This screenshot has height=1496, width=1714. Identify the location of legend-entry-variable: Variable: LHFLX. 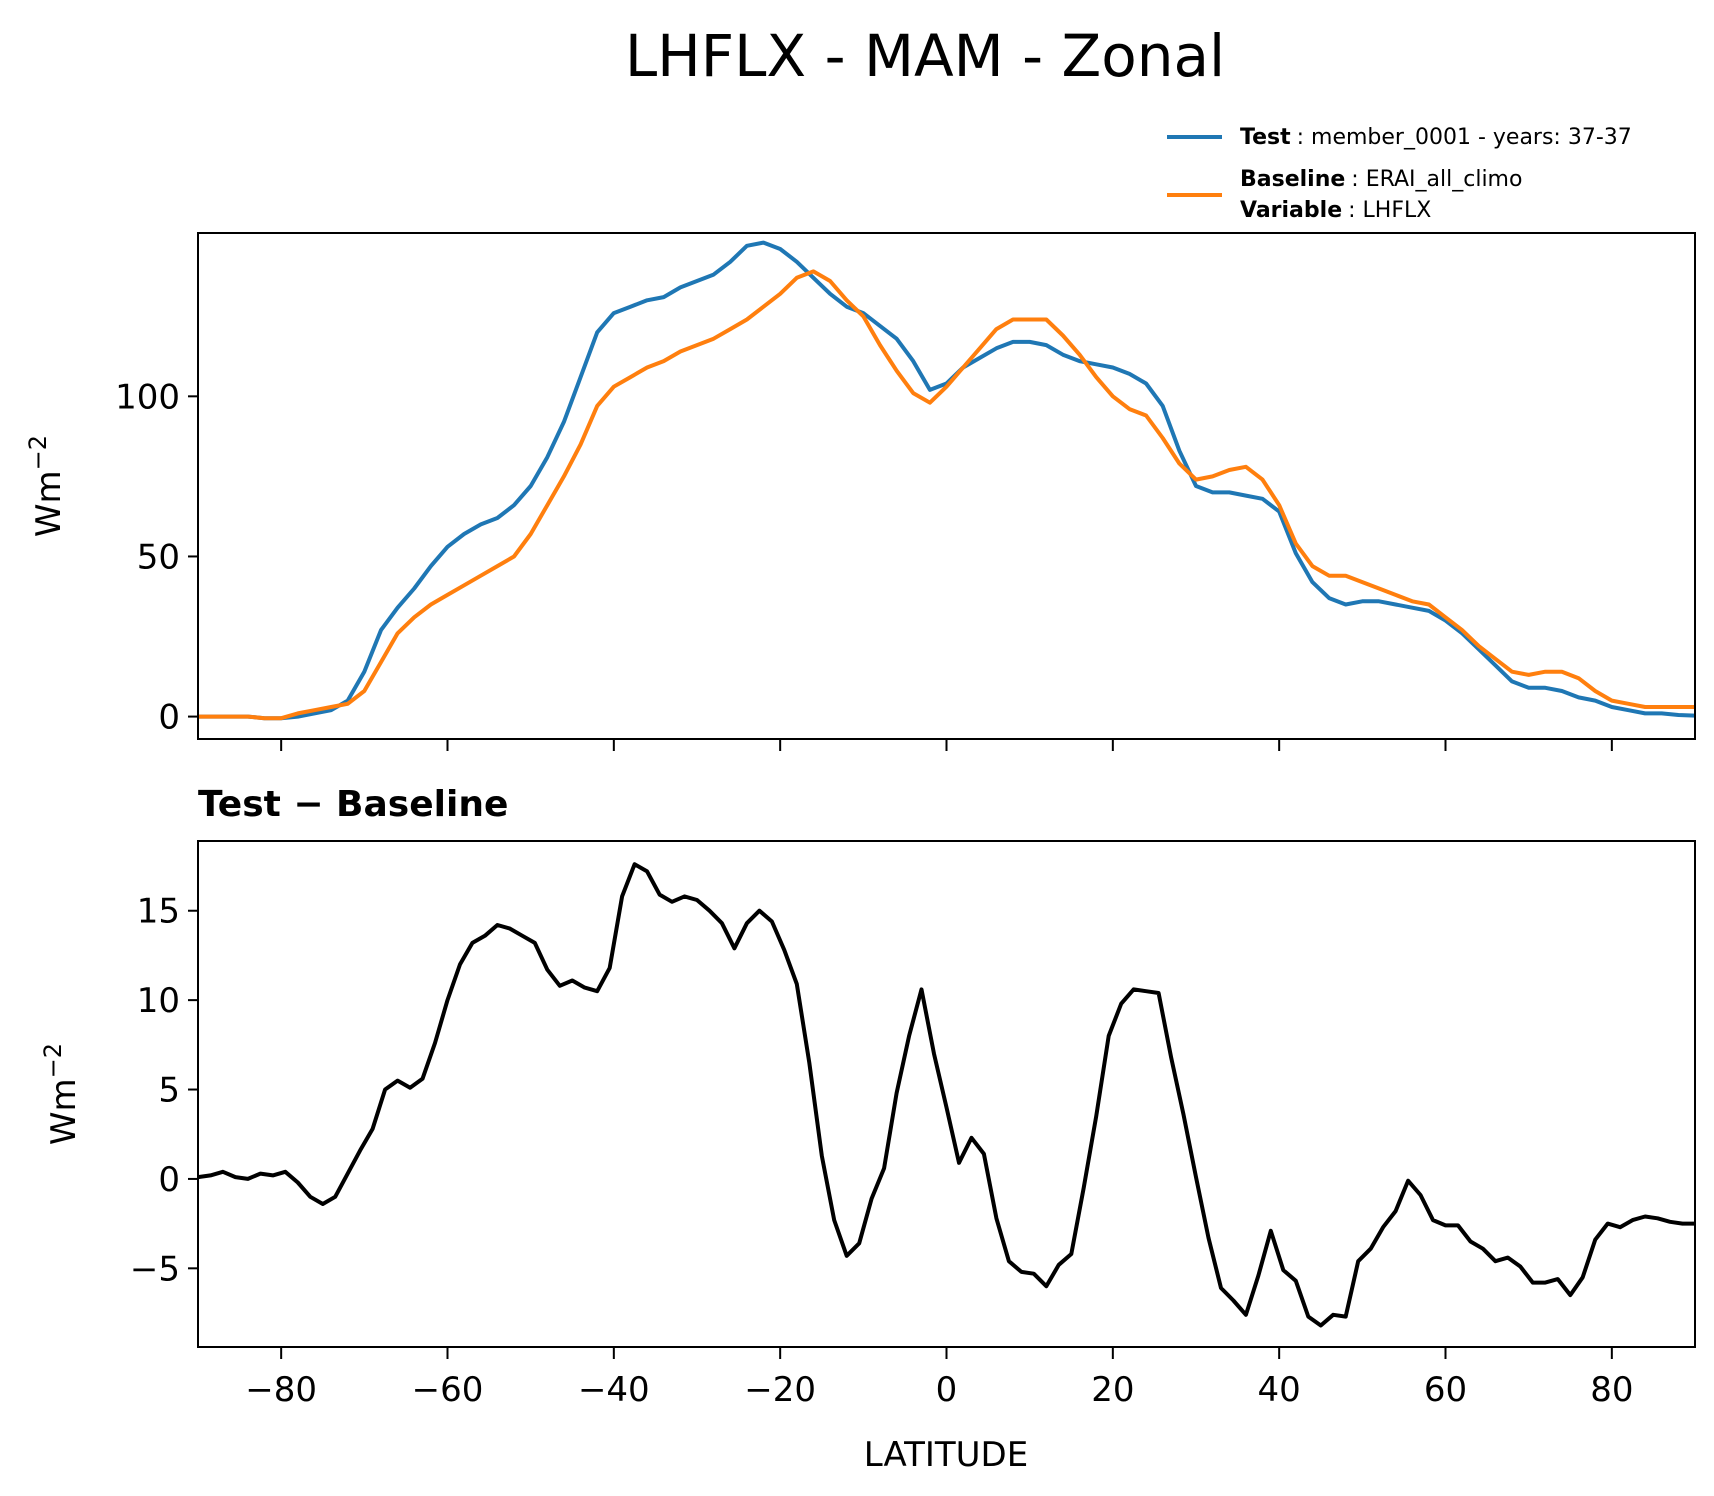
(1335, 210).